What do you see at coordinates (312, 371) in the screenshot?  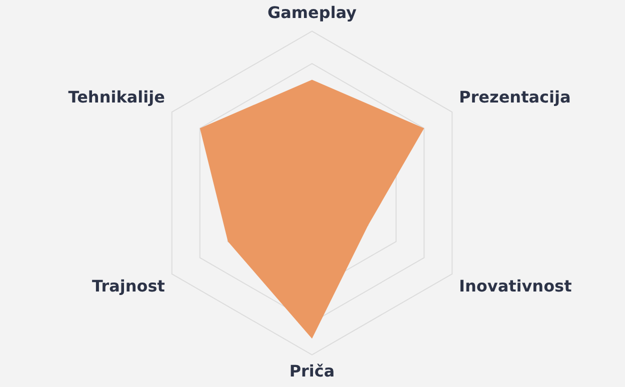 I see `spoke-label: Priča` at bounding box center [312, 371].